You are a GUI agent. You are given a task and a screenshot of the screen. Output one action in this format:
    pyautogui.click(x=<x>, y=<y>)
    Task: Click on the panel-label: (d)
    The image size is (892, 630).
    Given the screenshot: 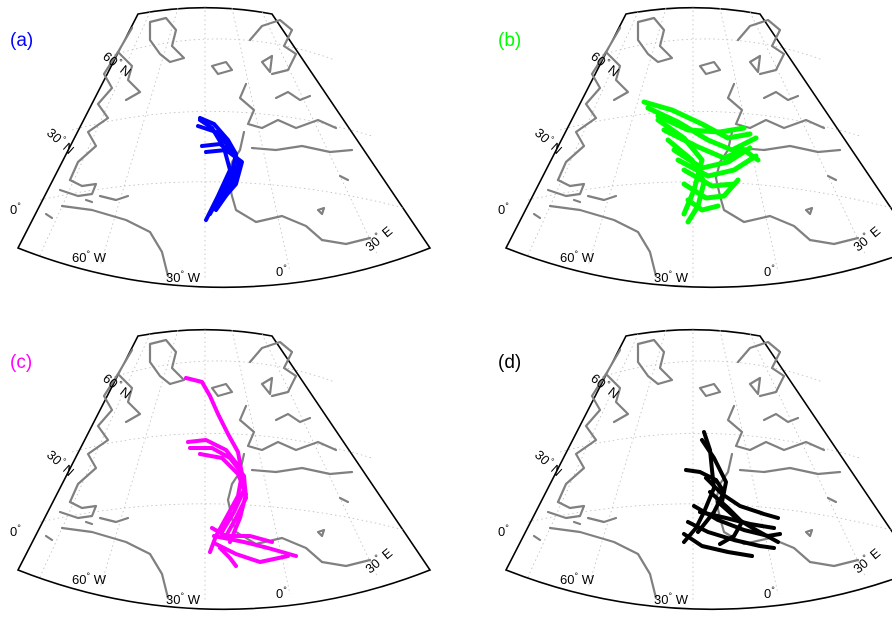 What is the action you would take?
    pyautogui.click(x=509, y=362)
    